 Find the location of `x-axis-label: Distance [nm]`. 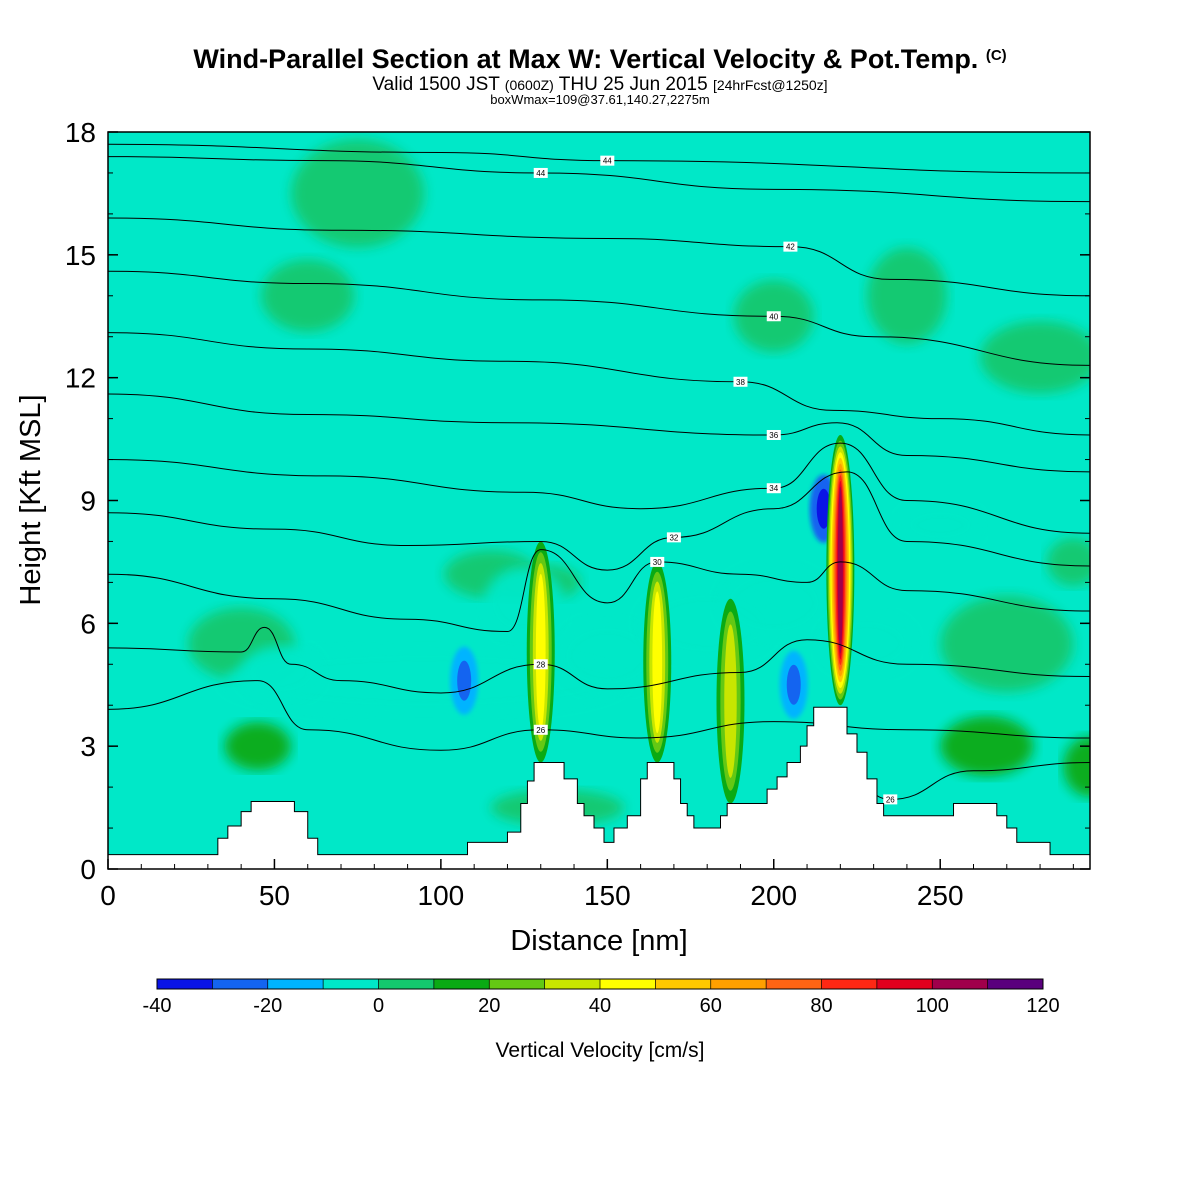

x-axis-label: Distance [nm] is located at coordinates (598, 941).